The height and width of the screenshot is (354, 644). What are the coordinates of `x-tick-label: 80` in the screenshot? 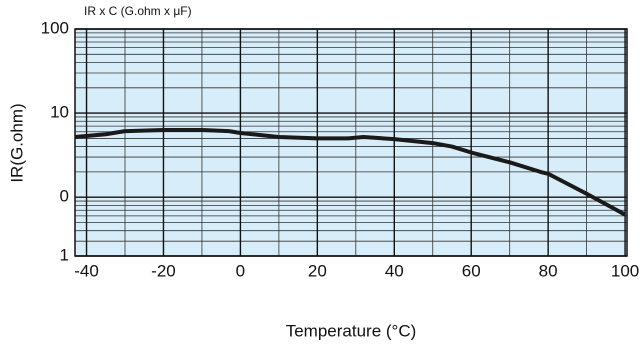 It's located at (548, 270).